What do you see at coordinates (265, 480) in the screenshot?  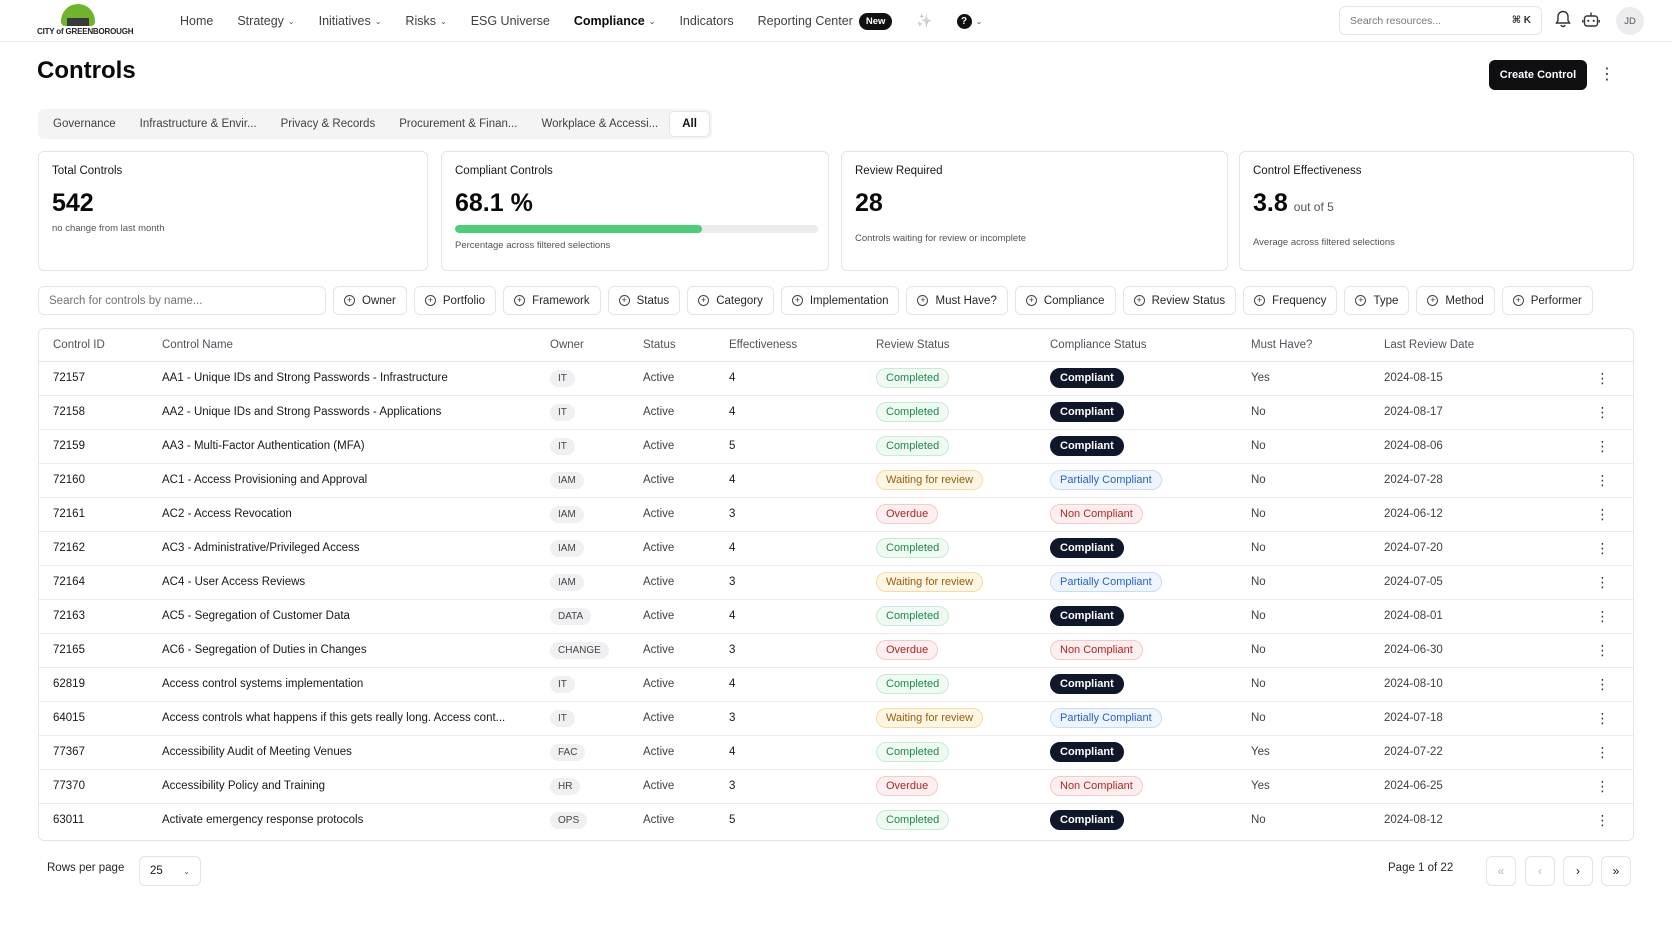 I see `control-name: AC1 - Access Provisioning and Approval` at bounding box center [265, 480].